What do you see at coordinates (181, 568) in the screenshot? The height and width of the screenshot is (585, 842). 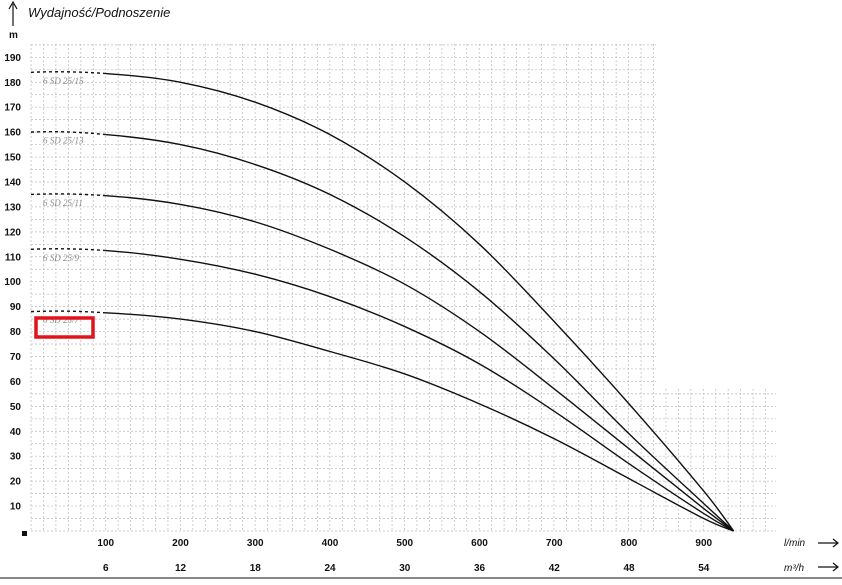 I see `x-tick-label-m3h: 12` at bounding box center [181, 568].